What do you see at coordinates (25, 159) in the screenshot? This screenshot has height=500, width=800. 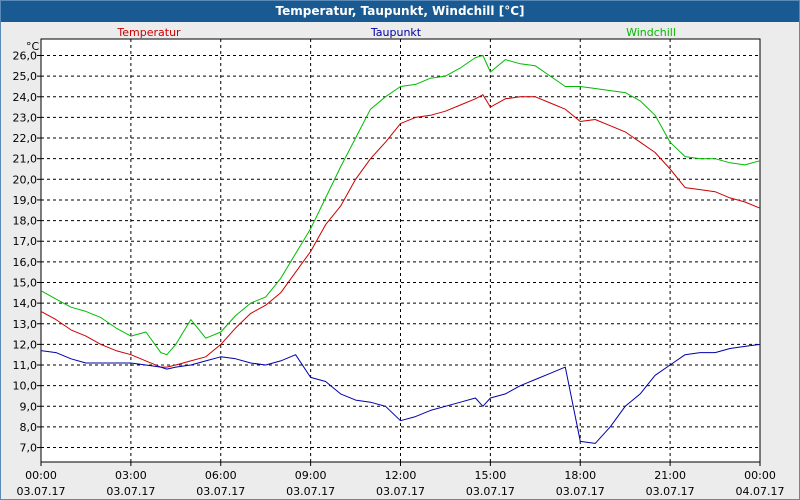 I see `y-tick-label: 21,0` at bounding box center [25, 159].